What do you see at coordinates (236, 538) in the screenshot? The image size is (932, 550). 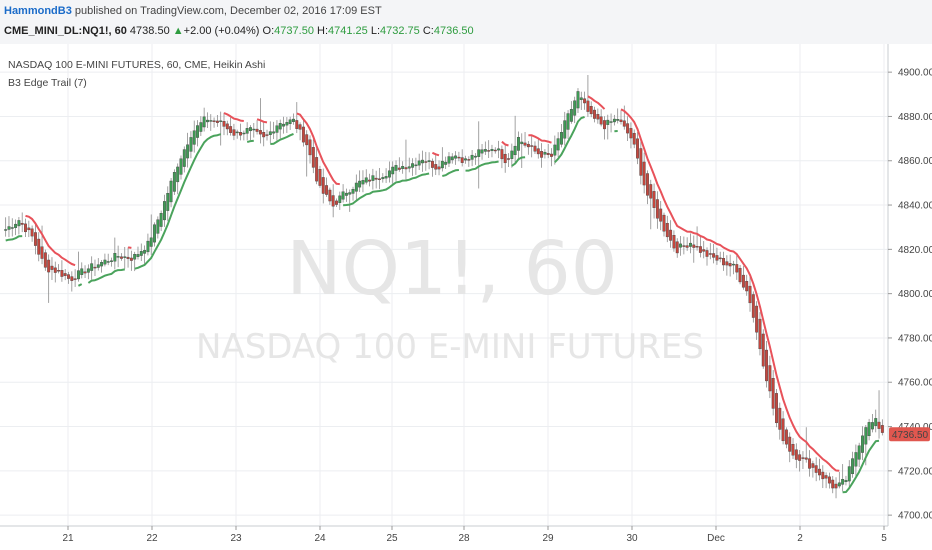 I see `time-tick-label: 23` at bounding box center [236, 538].